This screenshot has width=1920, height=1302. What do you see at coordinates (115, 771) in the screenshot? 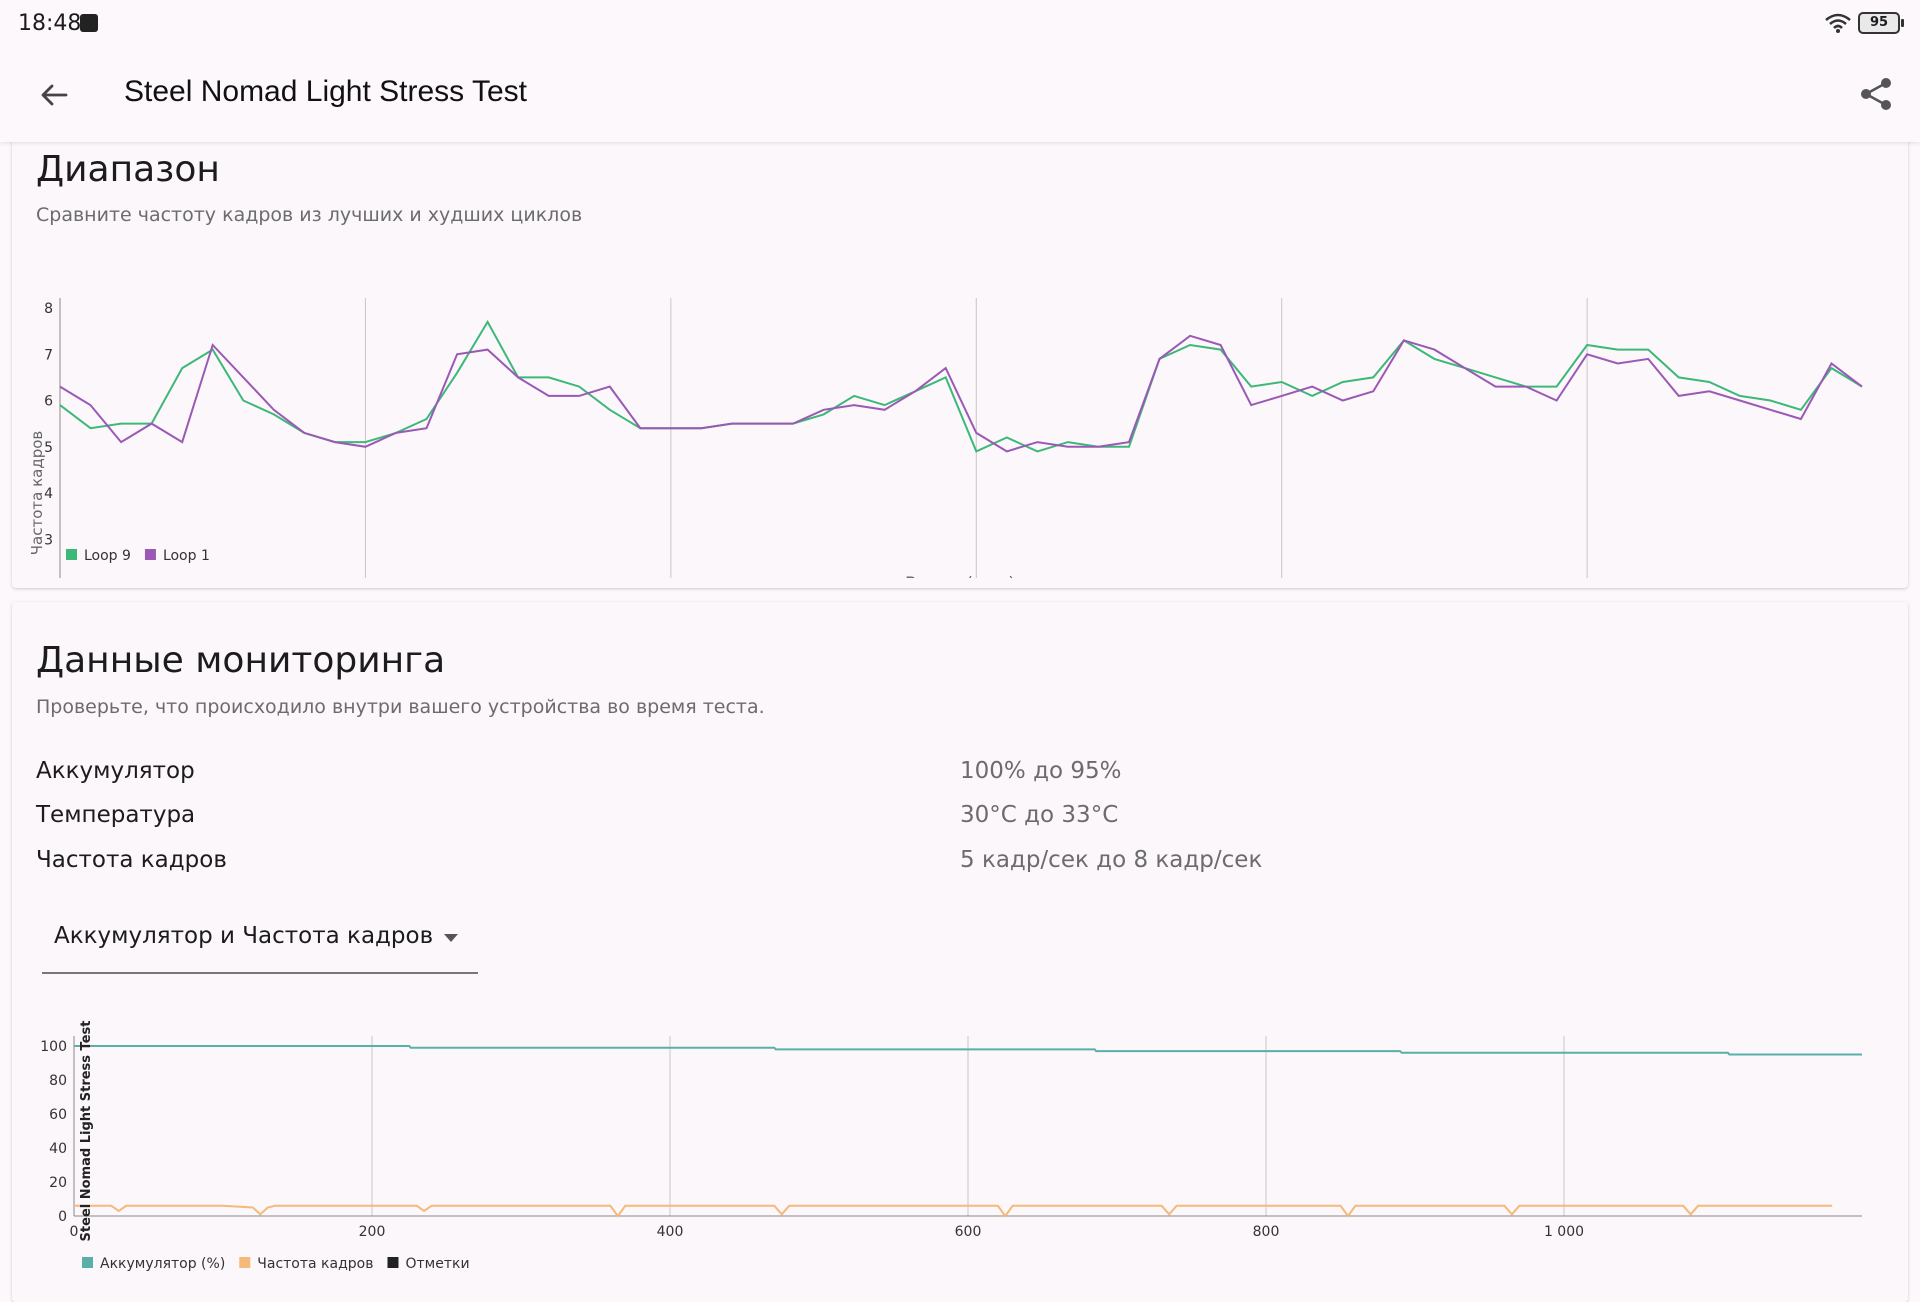
I see `info-label-battery: Аккумулятор` at bounding box center [115, 771].